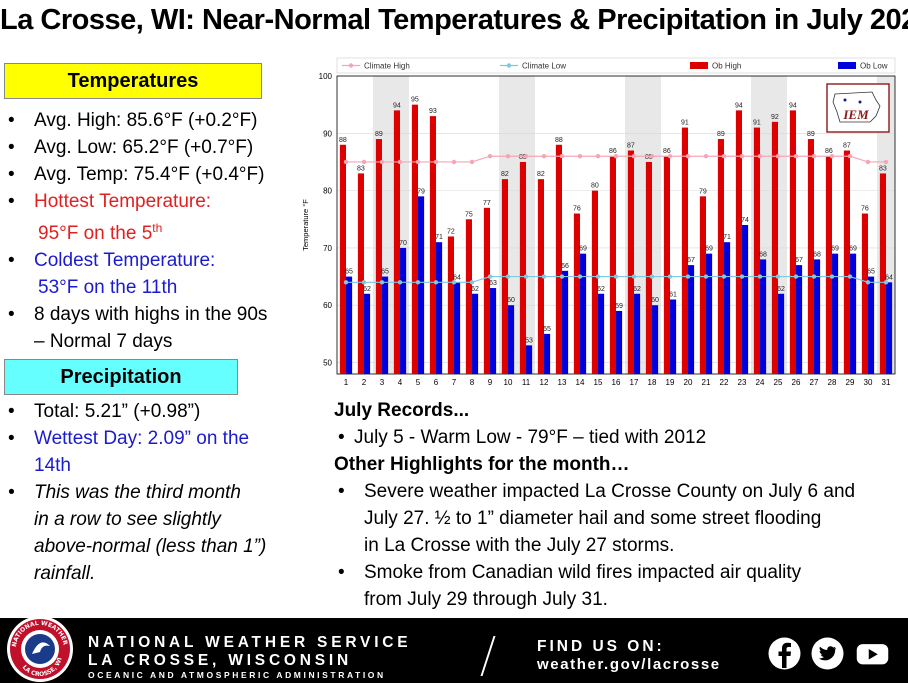  I want to click on x-tick-label: 8, so click(472, 382).